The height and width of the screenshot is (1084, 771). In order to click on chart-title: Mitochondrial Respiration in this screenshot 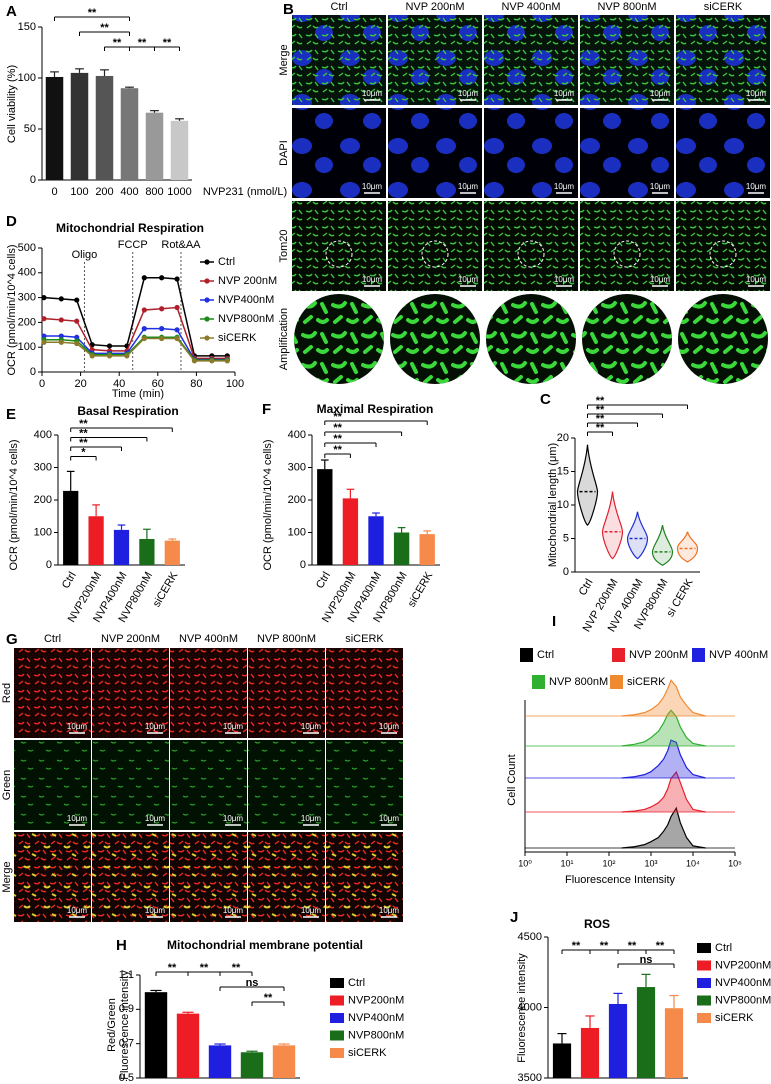, I will do `click(130, 228)`.